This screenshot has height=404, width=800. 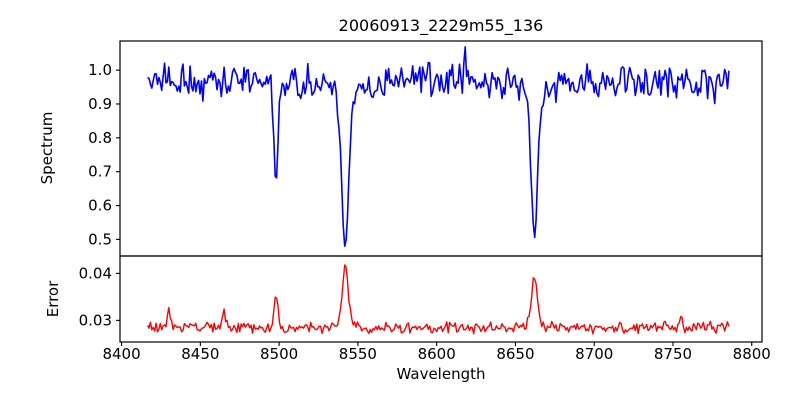 What do you see at coordinates (441, 374) in the screenshot?
I see `x-axis-label: Wavelength` at bounding box center [441, 374].